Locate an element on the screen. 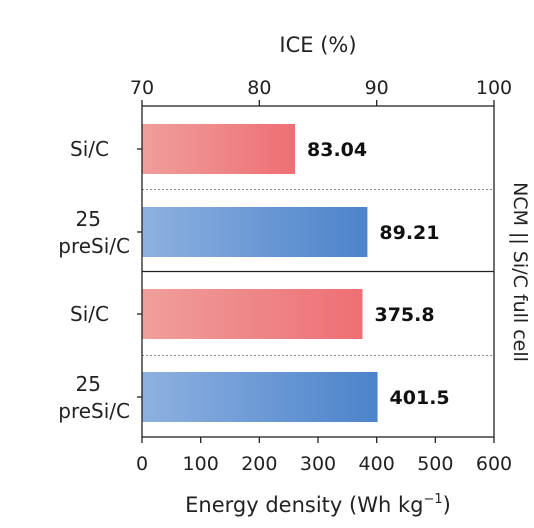 Image resolution: width=534 pixels, height=528 pixels. bottom-axis-title-main: Energy density (Wh kg is located at coordinates (304, 505).